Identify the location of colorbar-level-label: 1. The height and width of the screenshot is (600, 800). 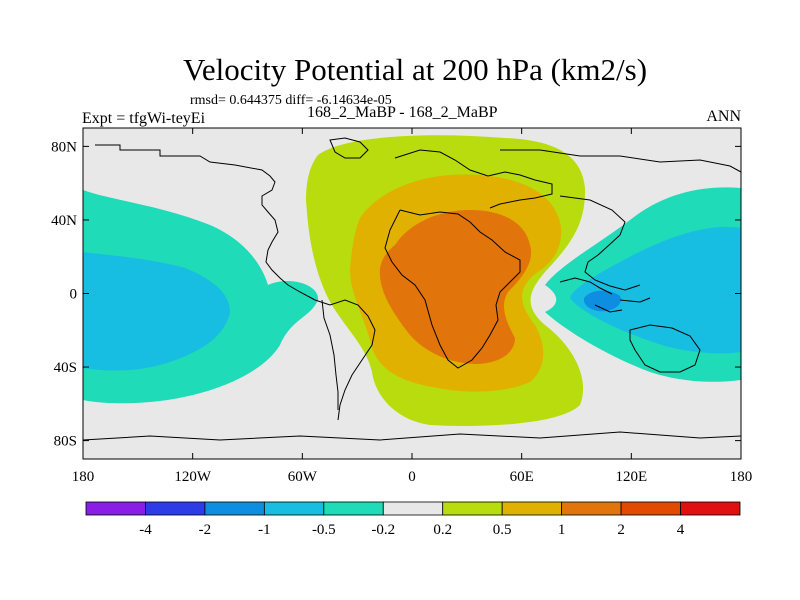
(562, 530).